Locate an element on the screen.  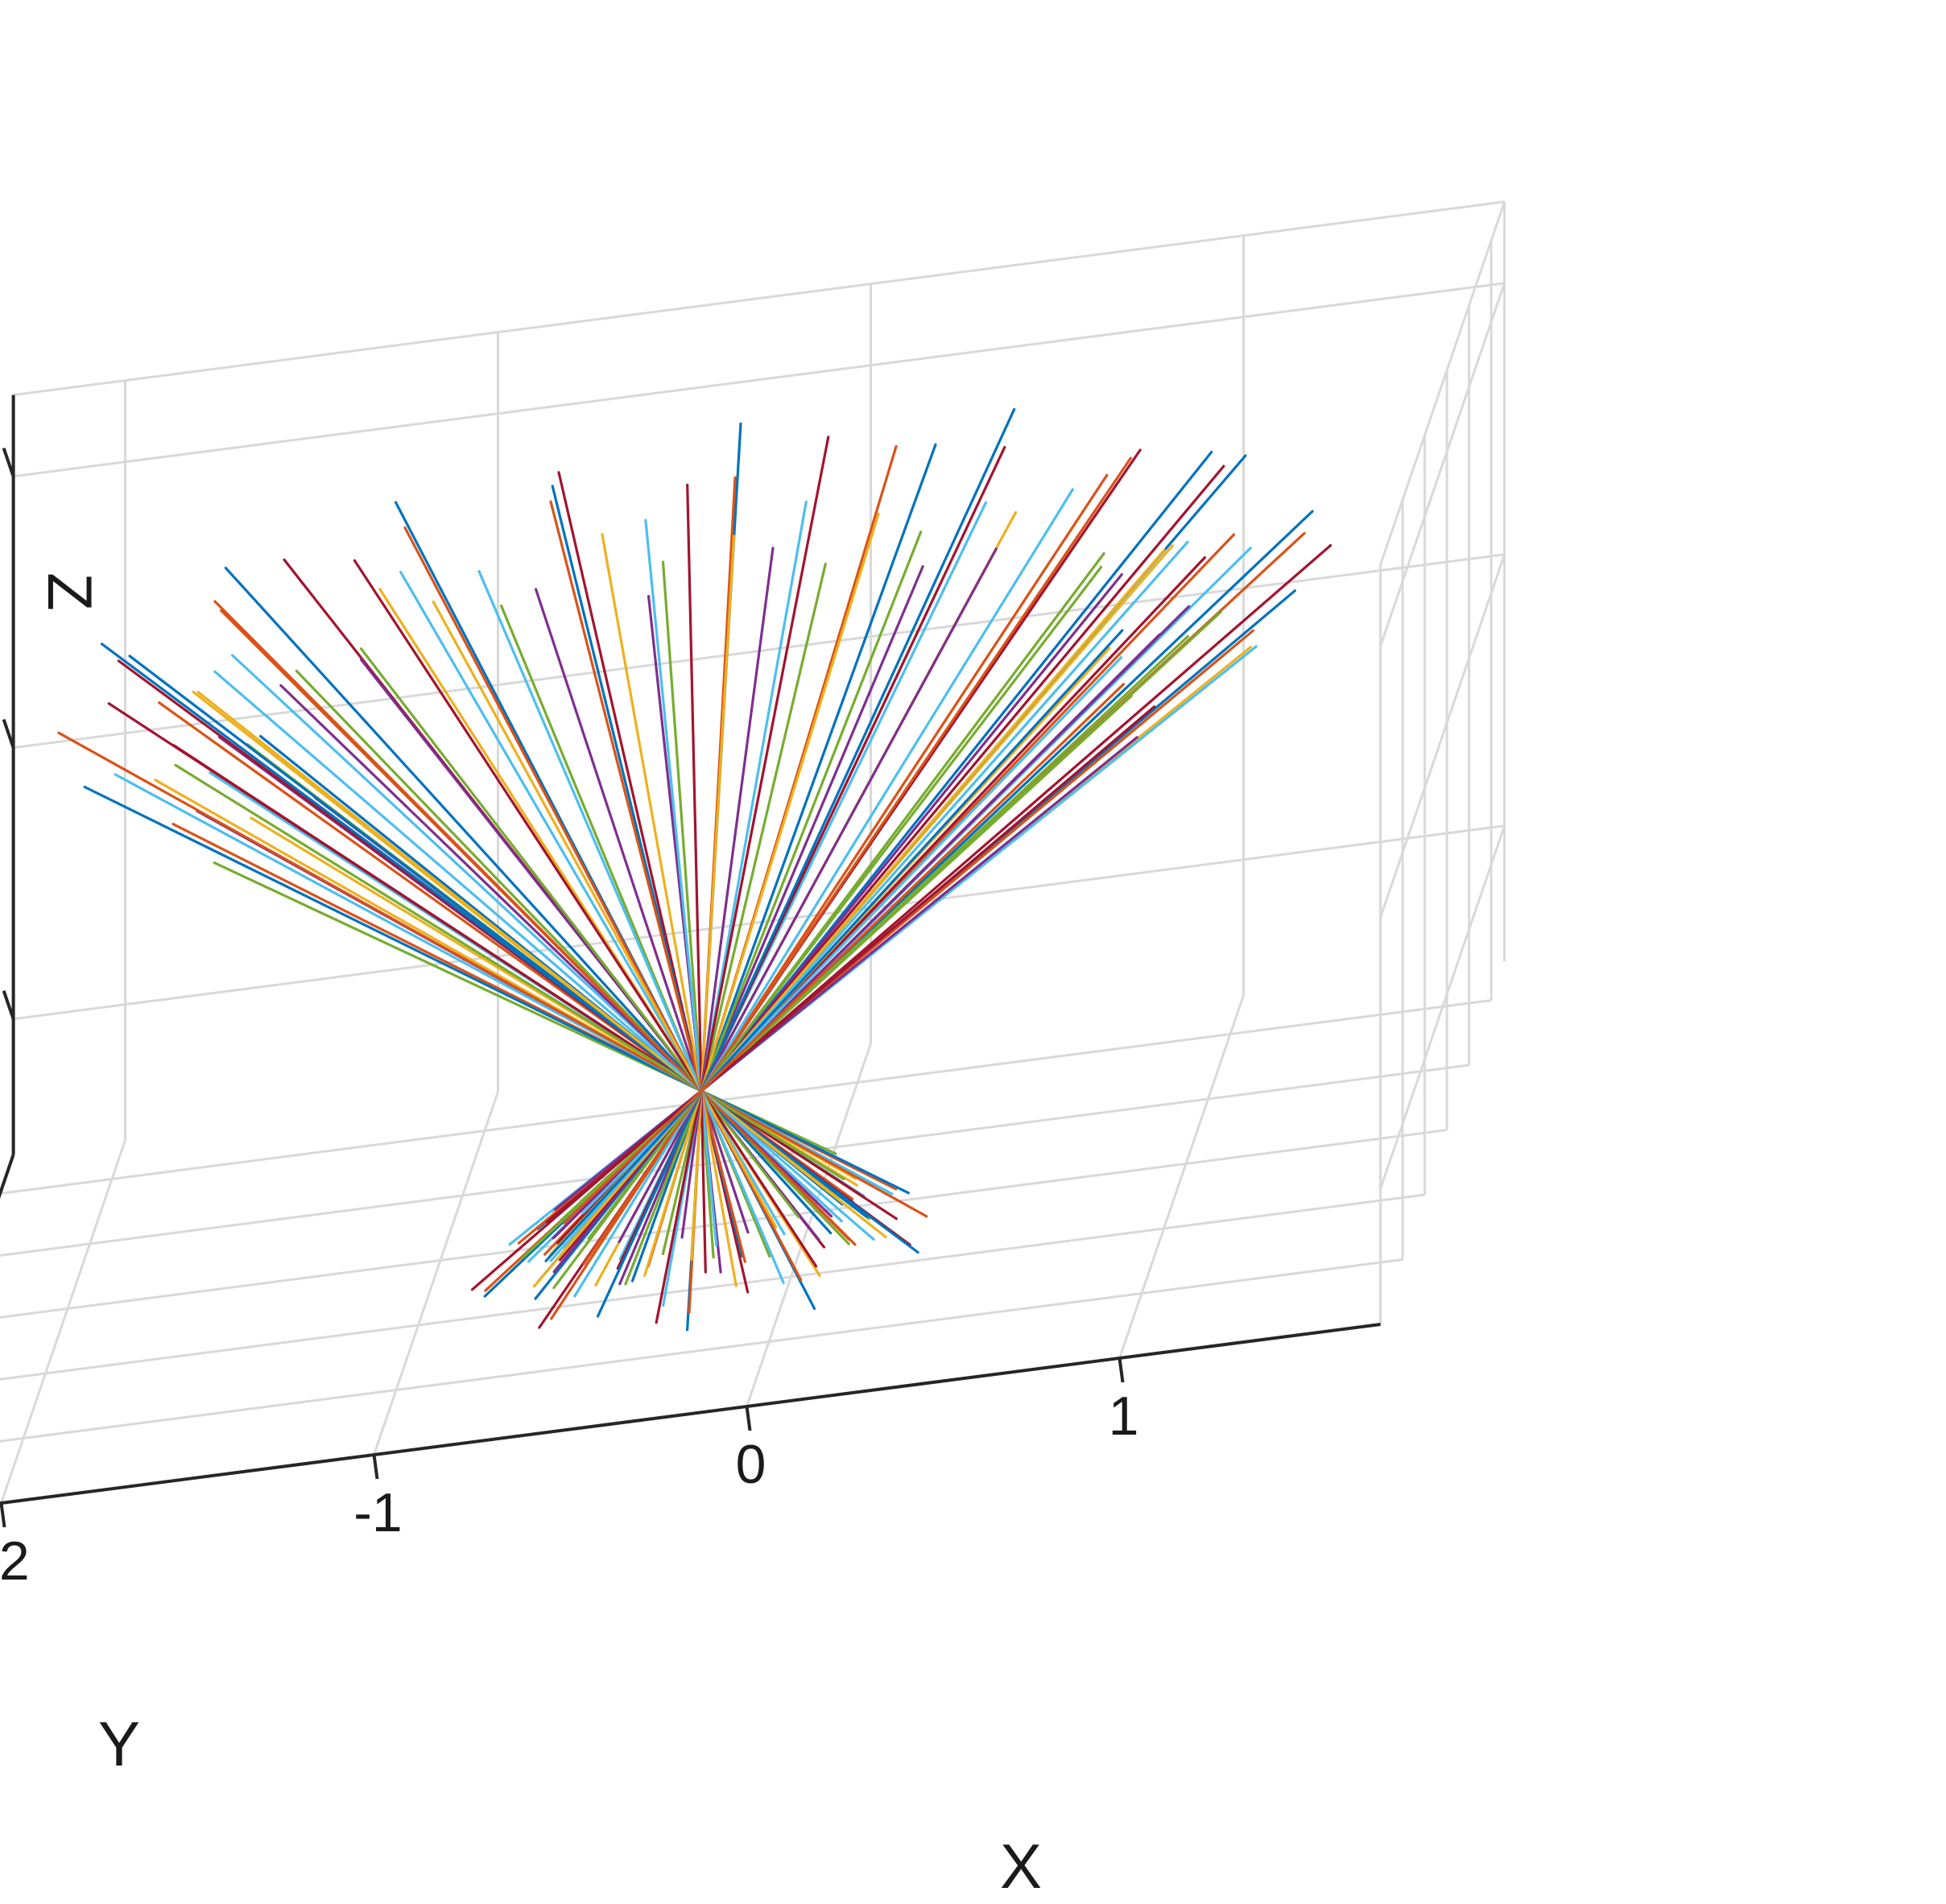
tick-labels: -2-101-1.5-1-0.500.51012 is located at coordinates (569, 1489).